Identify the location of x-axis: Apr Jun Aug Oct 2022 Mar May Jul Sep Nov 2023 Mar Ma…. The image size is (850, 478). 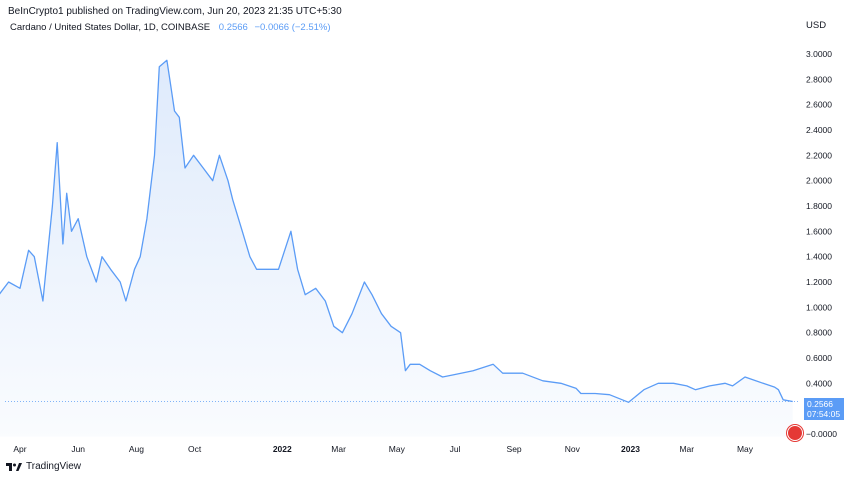
(383, 449).